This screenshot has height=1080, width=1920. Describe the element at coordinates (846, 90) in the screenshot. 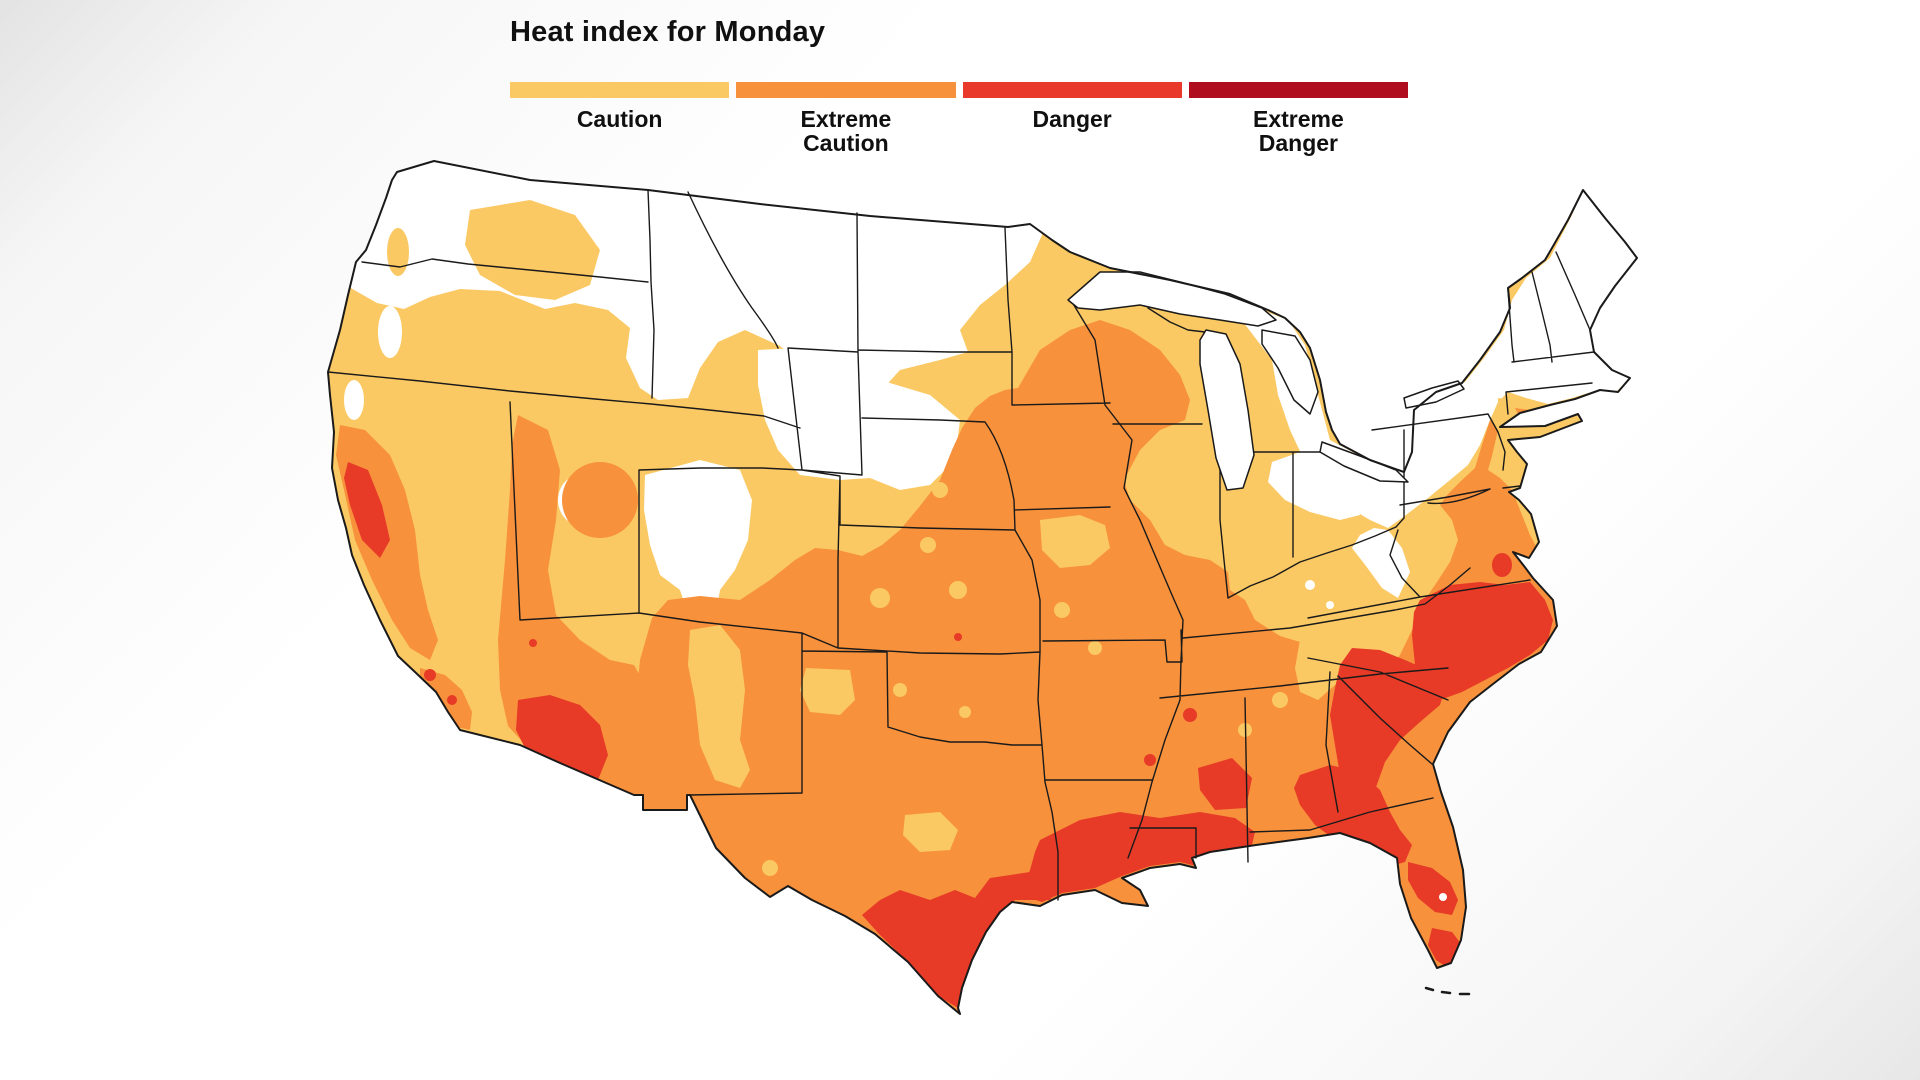

I see `legend-swatch-extreme-caution` at that location.